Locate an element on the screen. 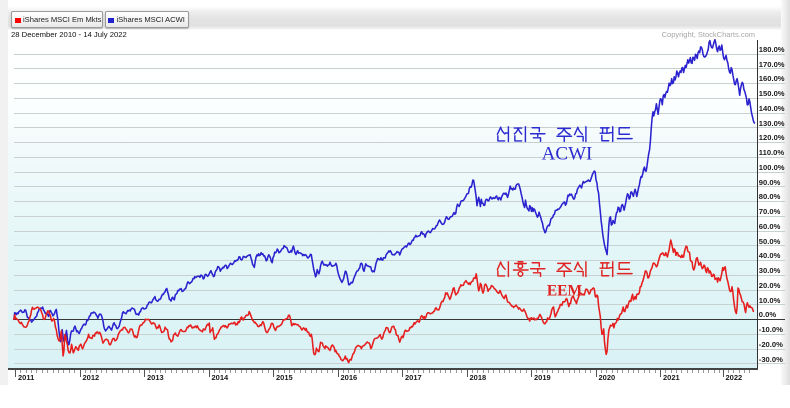  svg-text: EEM is located at coordinates (565, 291).